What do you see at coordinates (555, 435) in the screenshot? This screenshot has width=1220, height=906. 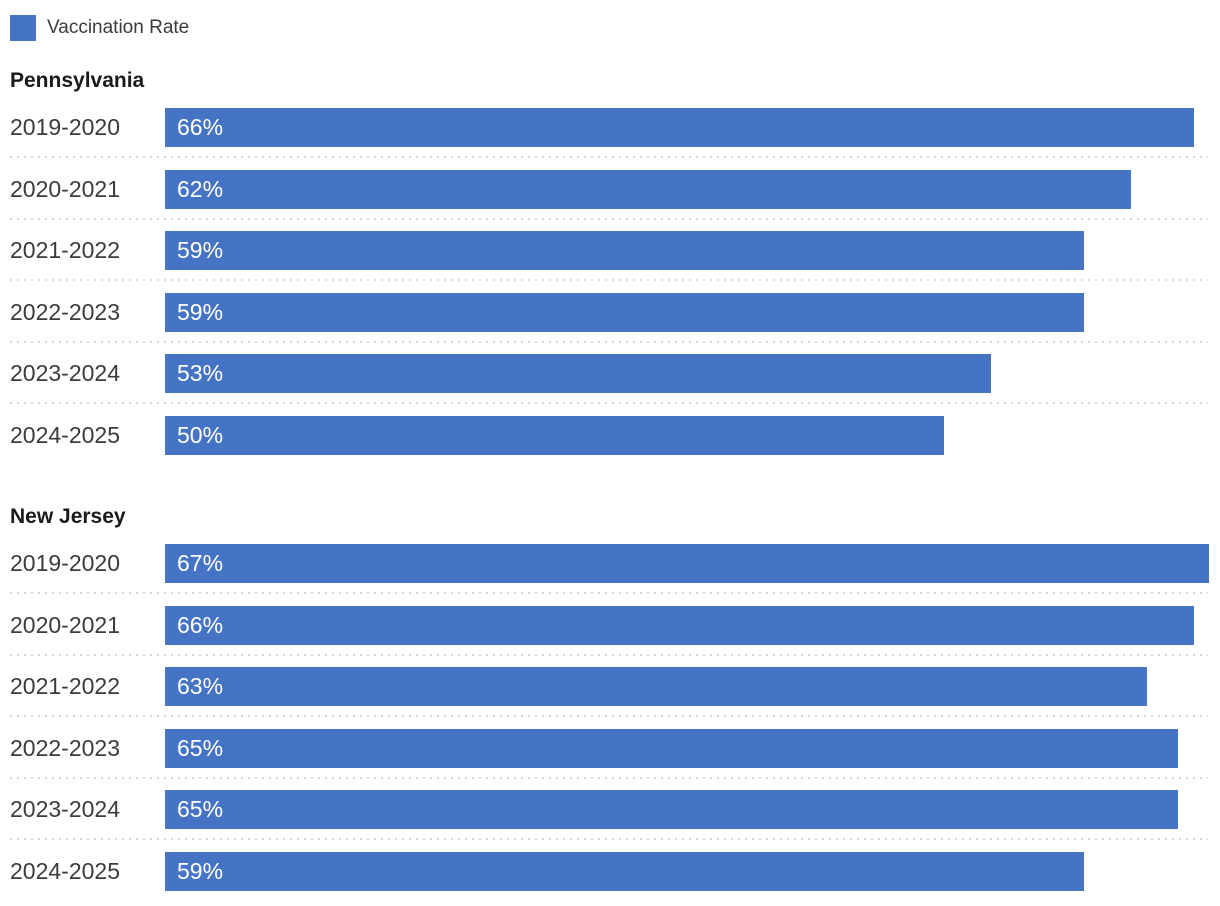 I see `bar: 50%` at bounding box center [555, 435].